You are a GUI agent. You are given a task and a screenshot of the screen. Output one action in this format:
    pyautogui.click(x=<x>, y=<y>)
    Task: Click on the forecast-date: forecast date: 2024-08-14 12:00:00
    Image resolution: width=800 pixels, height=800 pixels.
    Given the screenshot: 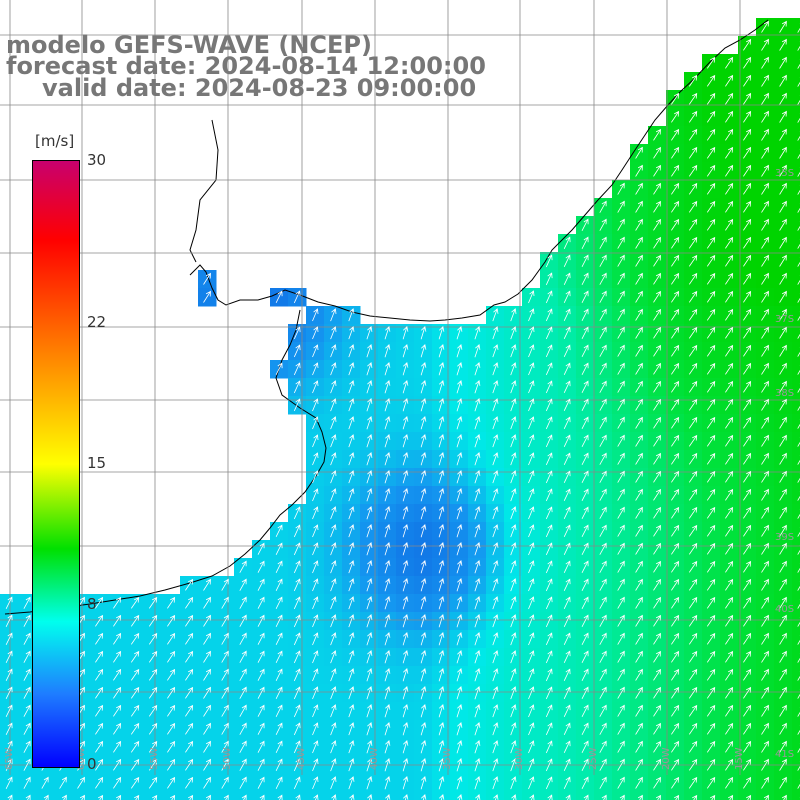 What is the action you would take?
    pyautogui.click(x=246, y=66)
    